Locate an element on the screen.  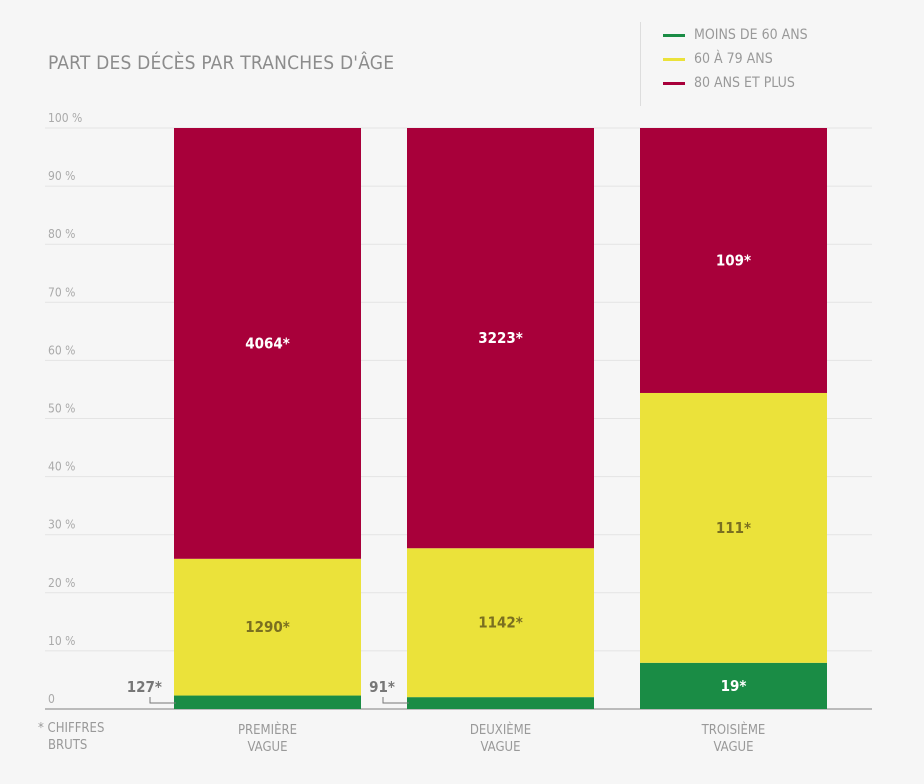
data-label: 19* is located at coordinates (734, 686).